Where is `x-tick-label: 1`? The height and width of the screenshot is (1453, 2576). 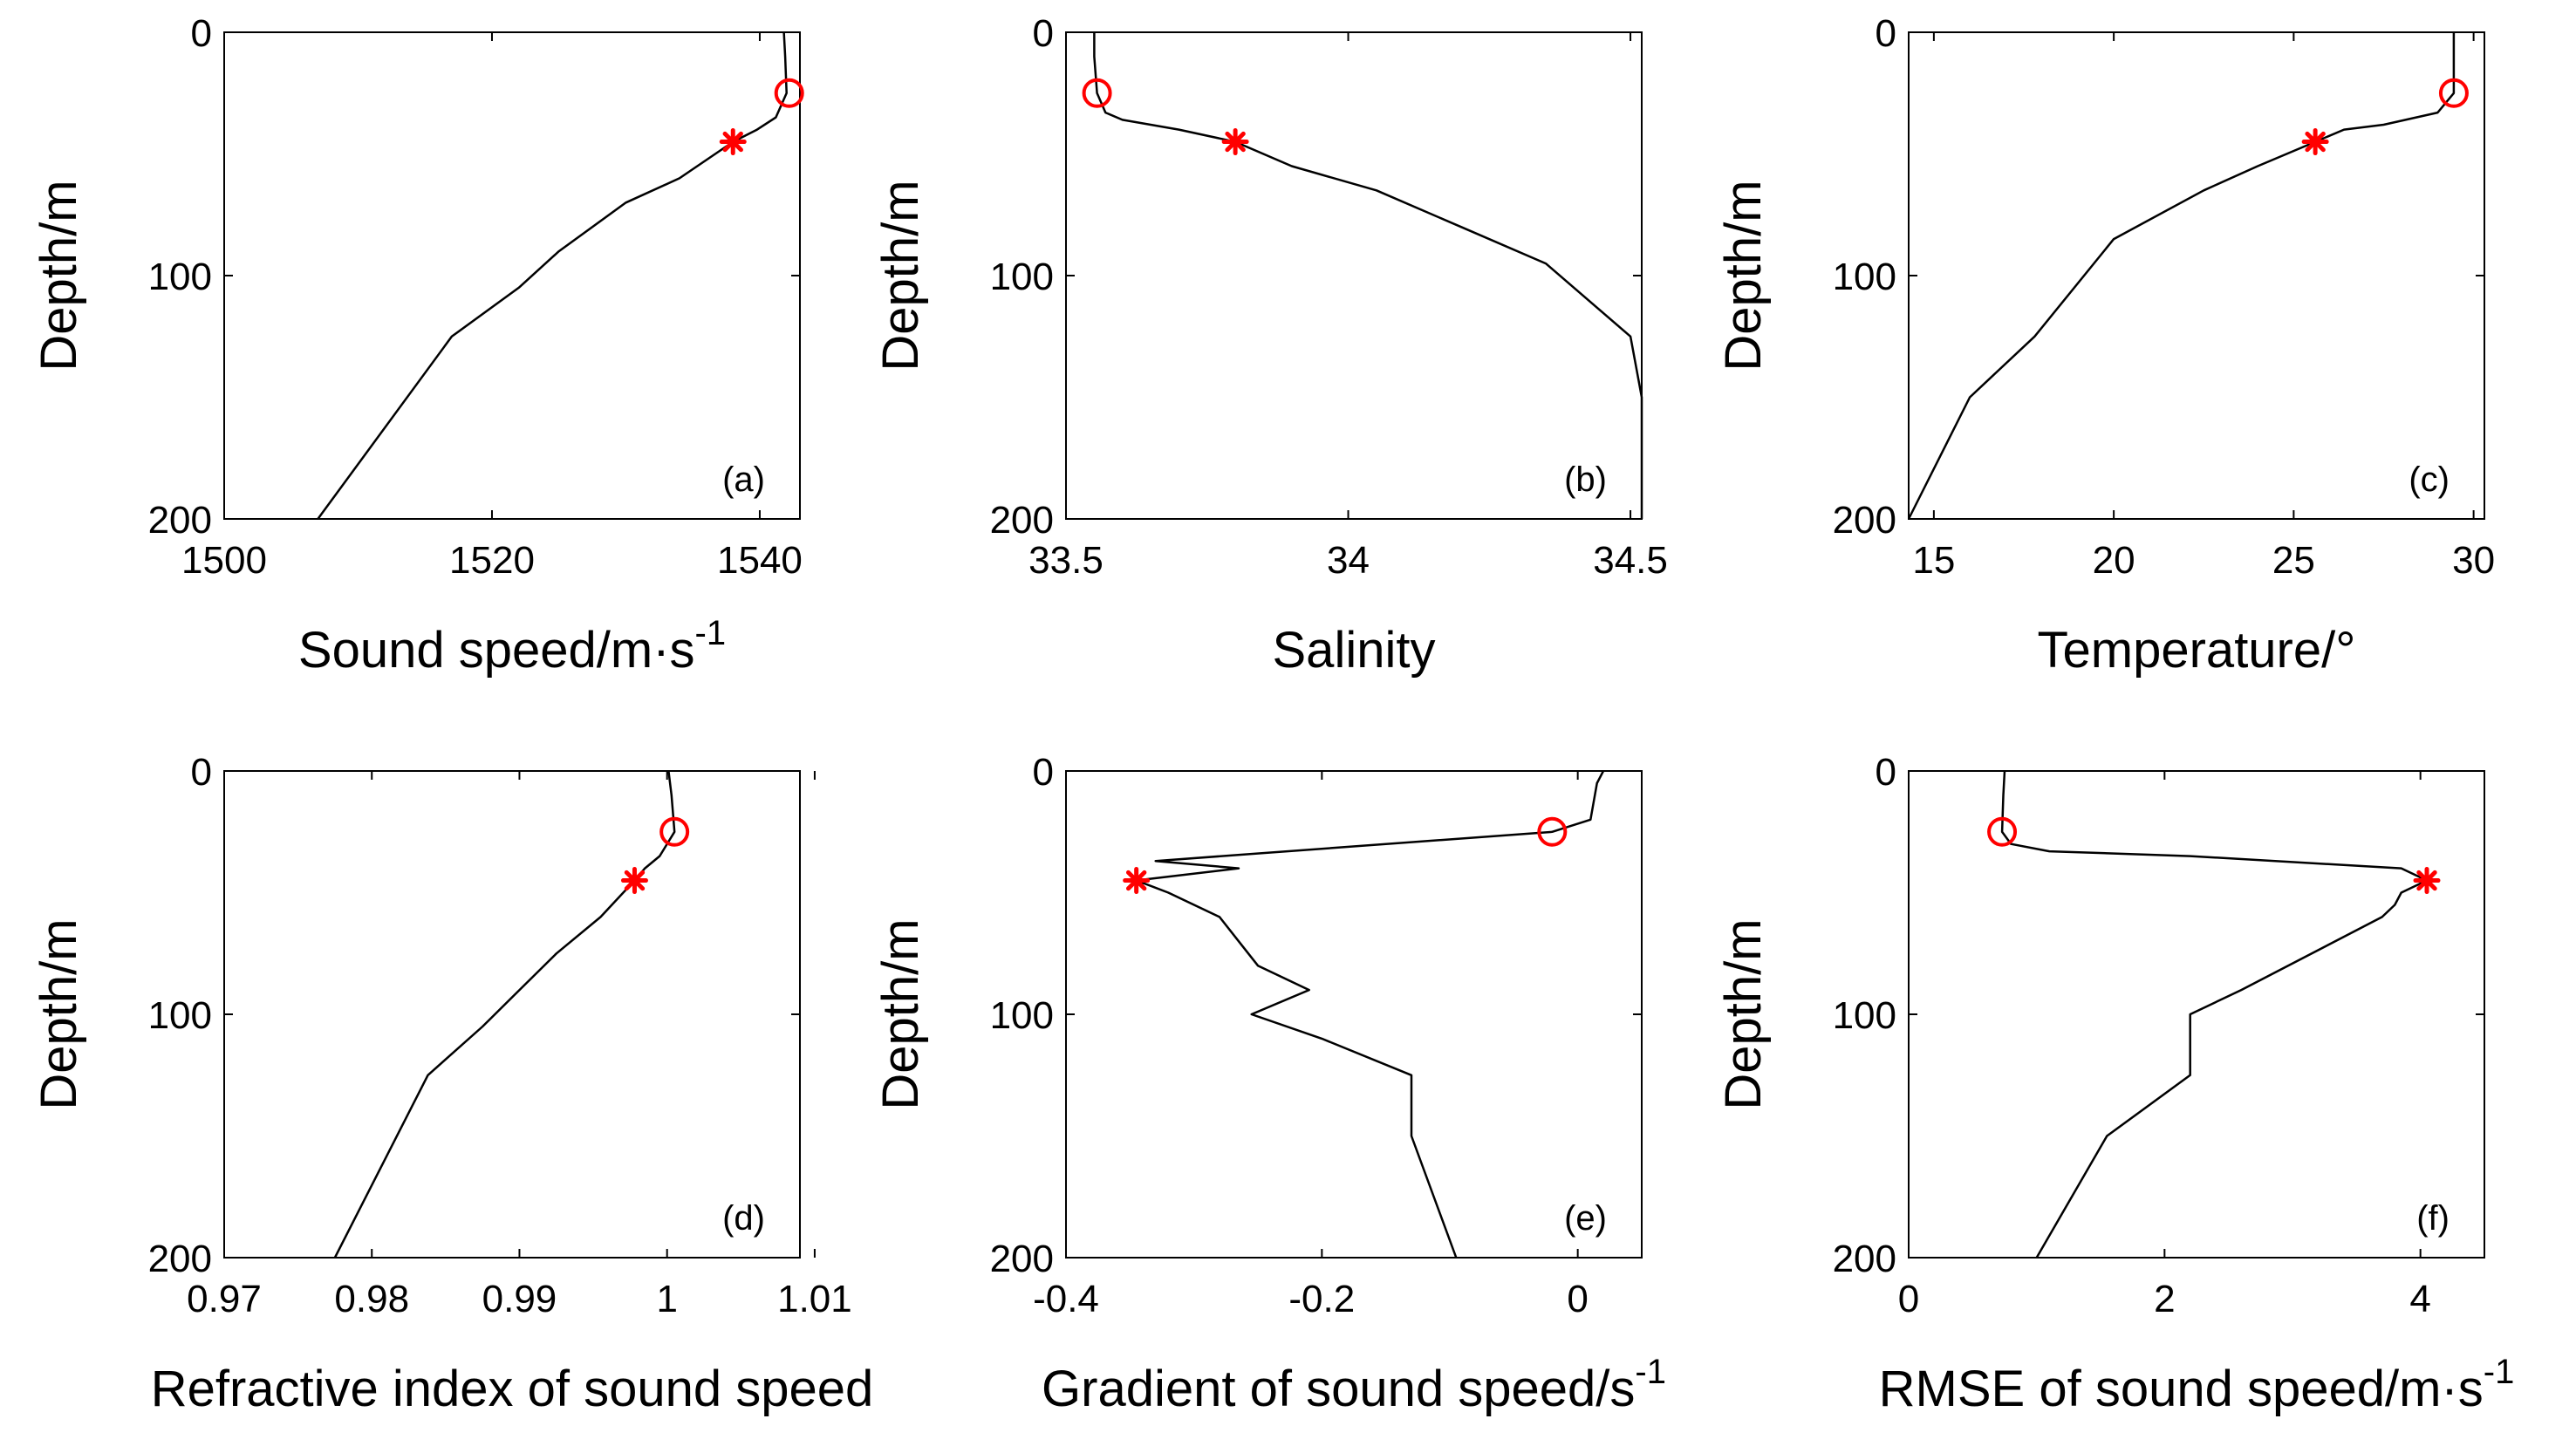
x-tick-label: 1 is located at coordinates (666, 1299).